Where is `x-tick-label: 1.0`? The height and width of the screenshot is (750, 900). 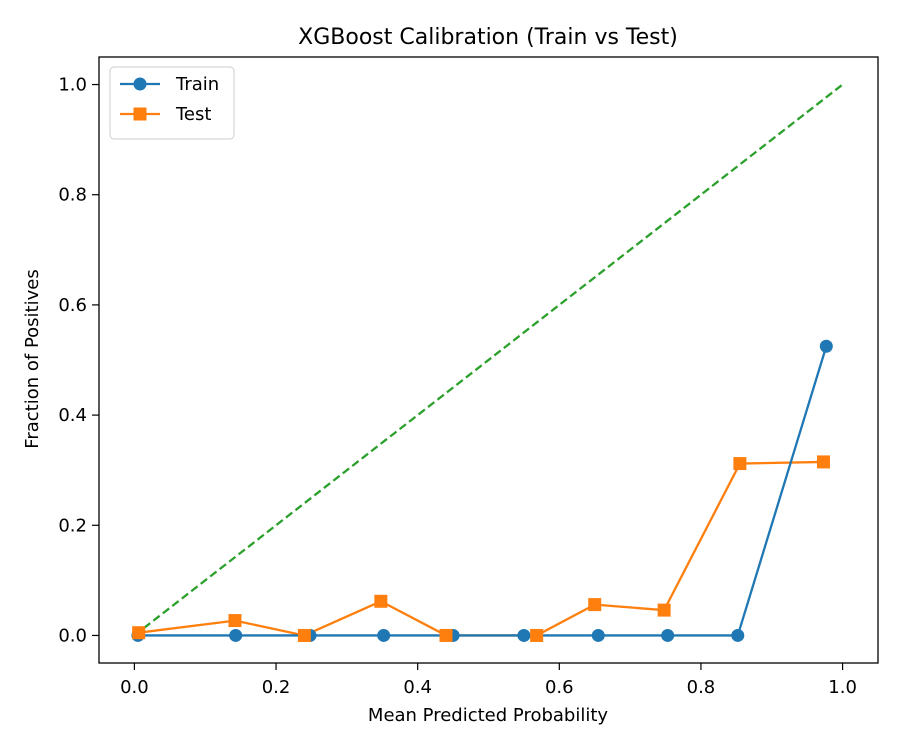 x-tick-label: 1.0 is located at coordinates (842, 687).